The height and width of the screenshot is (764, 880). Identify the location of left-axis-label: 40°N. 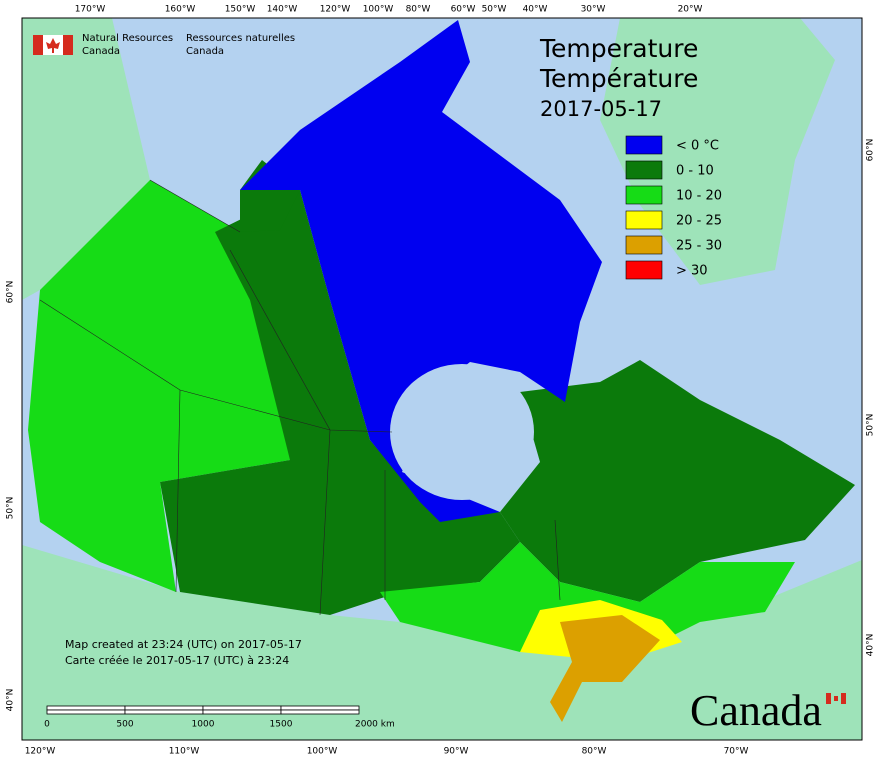
(11, 700).